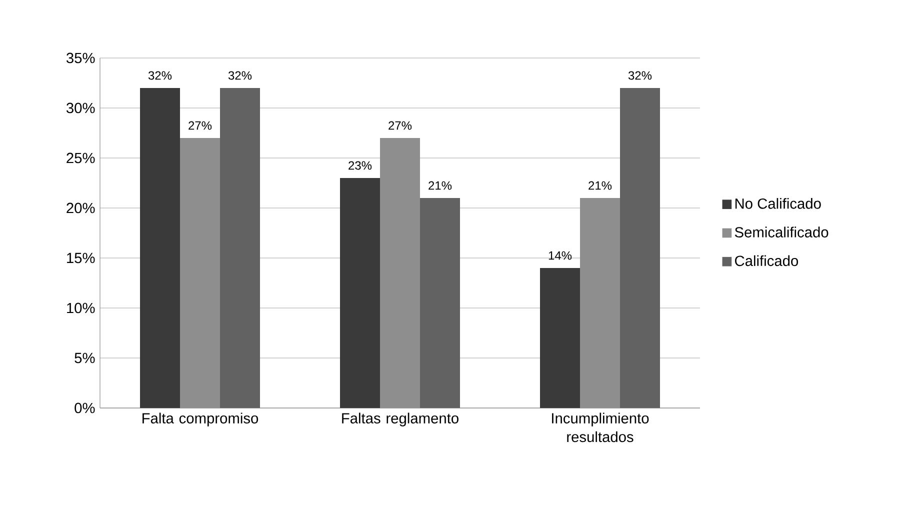 The width and height of the screenshot is (907, 505). What do you see at coordinates (80, 158) in the screenshot?
I see `y-tick-label: 25%` at bounding box center [80, 158].